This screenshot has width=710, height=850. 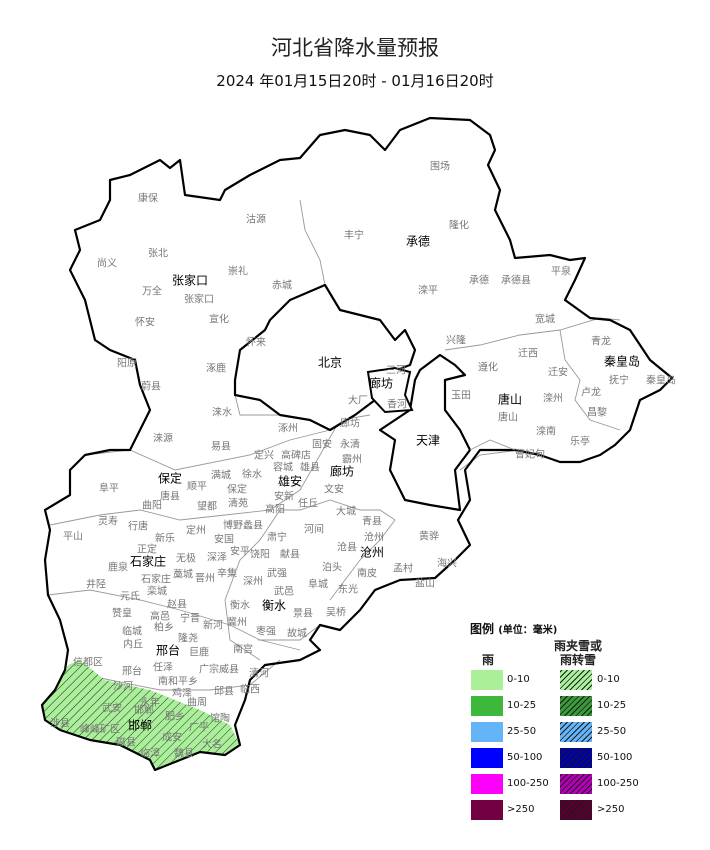 I want to click on city-label: 衡水, so click(x=274, y=605).